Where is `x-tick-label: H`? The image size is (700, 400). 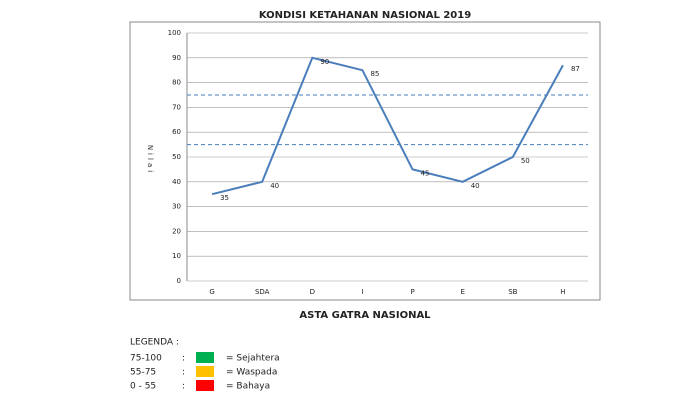 x-tick-label: H is located at coordinates (562, 292).